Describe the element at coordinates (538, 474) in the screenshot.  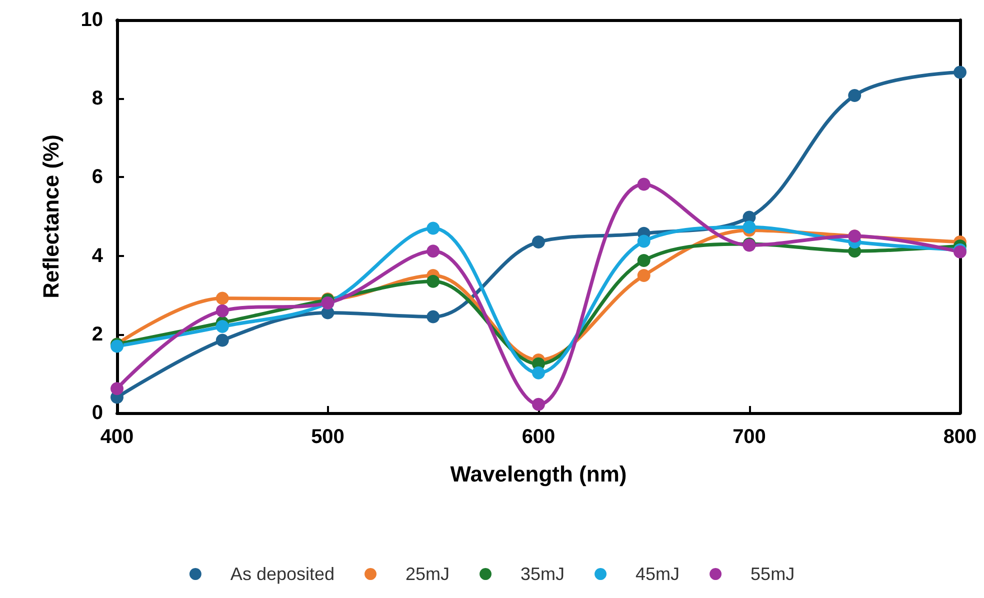
I see `x-axis-title: Wavelength (nm)` at that location.